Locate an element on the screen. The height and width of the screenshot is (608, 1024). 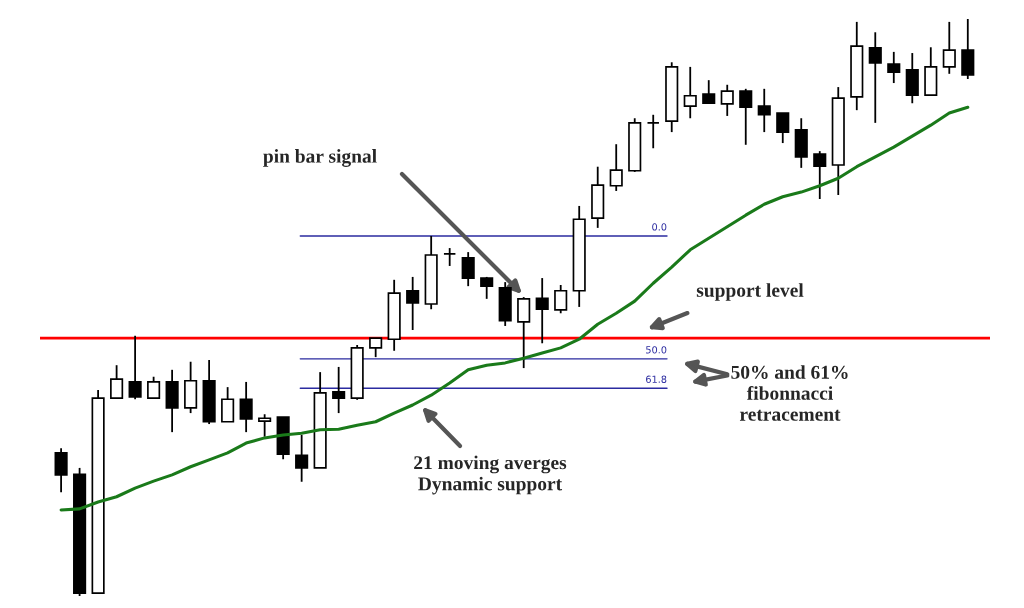
annotation: 61.8 is located at coordinates (656, 379).